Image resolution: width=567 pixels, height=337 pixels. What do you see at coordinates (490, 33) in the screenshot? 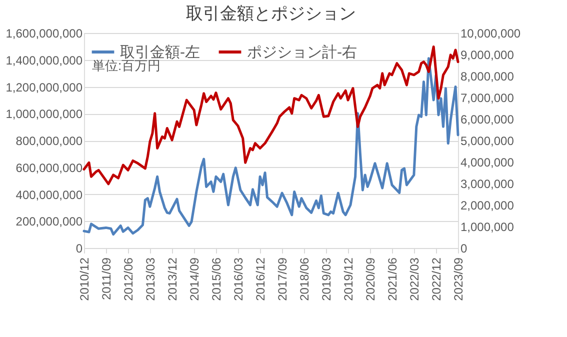
I see `y2-tick-label: 10,000,000` at bounding box center [490, 33].